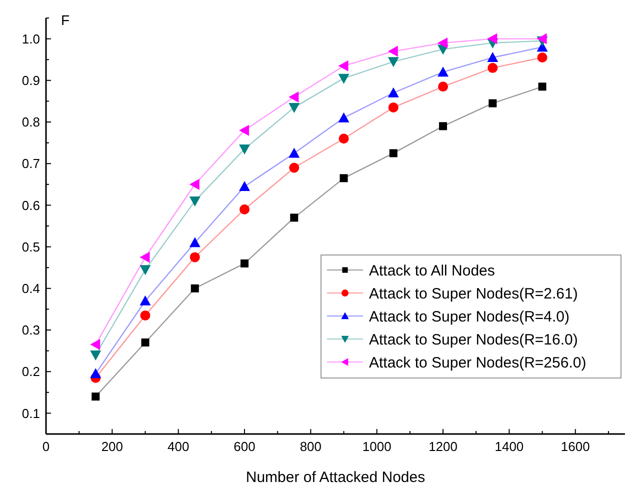 The height and width of the screenshot is (496, 633). What do you see at coordinates (31, 80) in the screenshot?
I see `y-tick-label: 0.9` at bounding box center [31, 80].